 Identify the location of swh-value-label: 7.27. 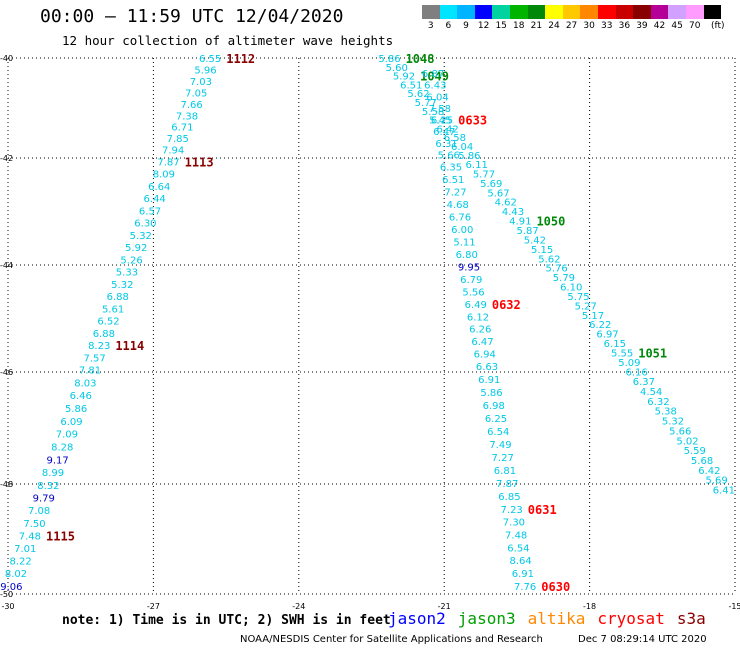
(455, 193).